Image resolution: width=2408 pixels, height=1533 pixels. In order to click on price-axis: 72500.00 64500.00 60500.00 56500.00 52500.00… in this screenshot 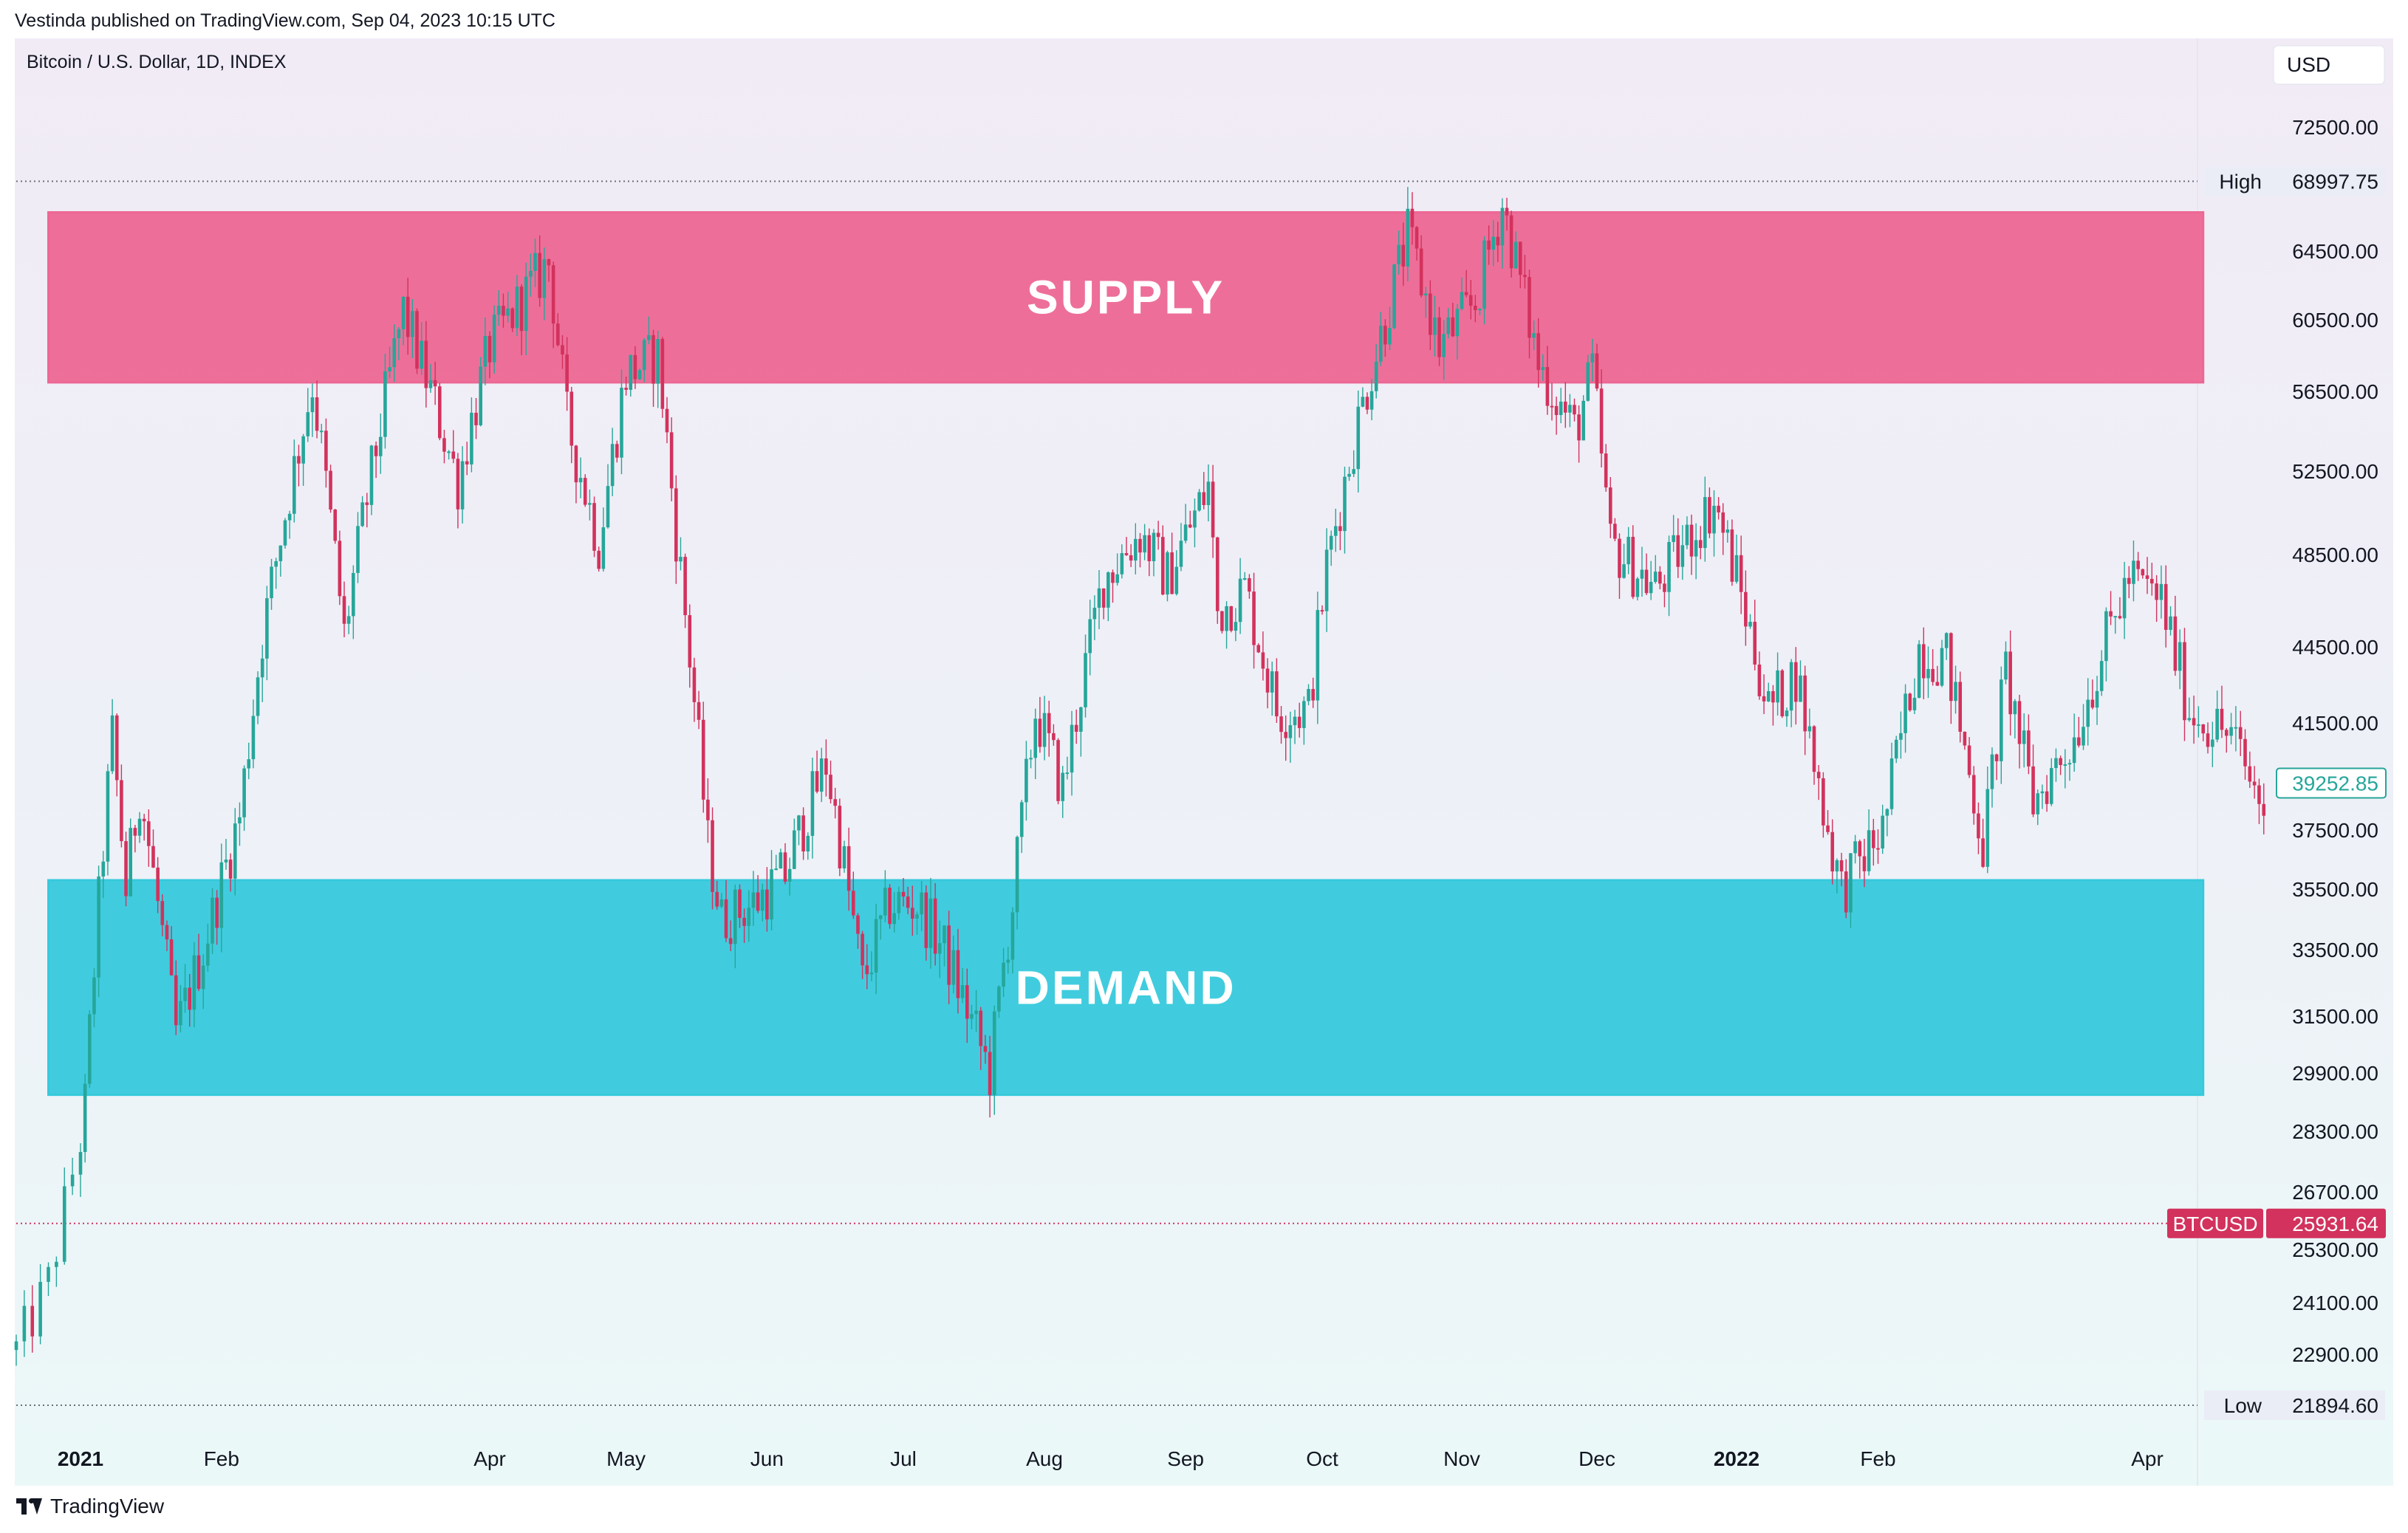, I will do `click(2335, 741)`.